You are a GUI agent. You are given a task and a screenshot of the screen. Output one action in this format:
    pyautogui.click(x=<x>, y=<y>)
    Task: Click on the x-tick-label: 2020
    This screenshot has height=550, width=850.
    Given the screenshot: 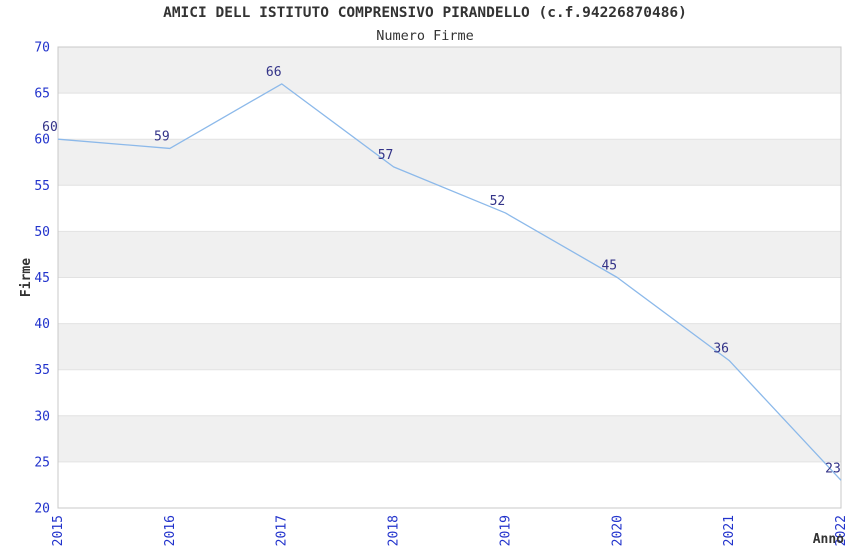 What is the action you would take?
    pyautogui.click(x=617, y=530)
    